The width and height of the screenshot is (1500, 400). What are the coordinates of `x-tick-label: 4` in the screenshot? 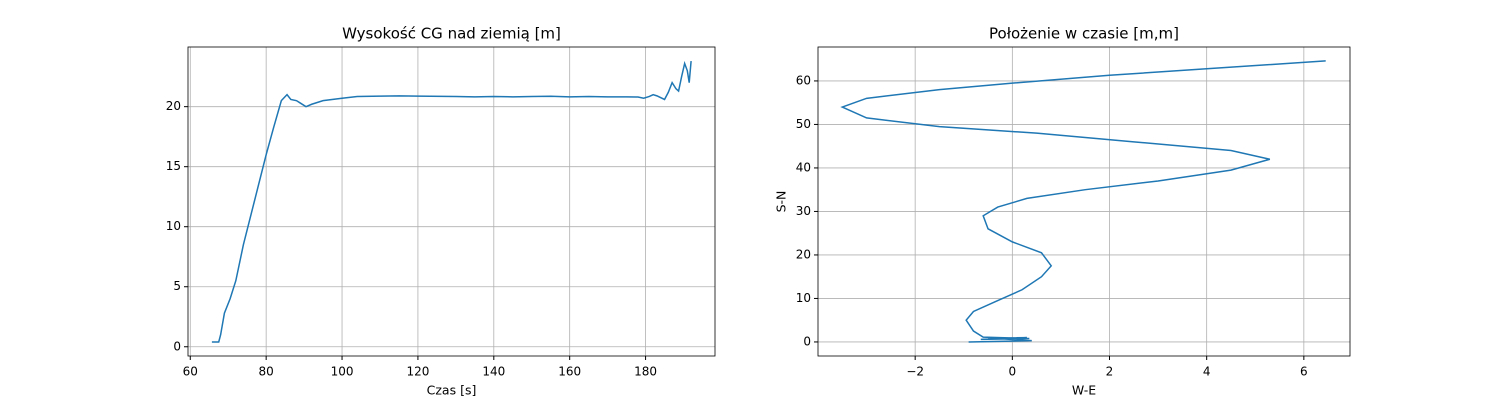 It's located at (1207, 372).